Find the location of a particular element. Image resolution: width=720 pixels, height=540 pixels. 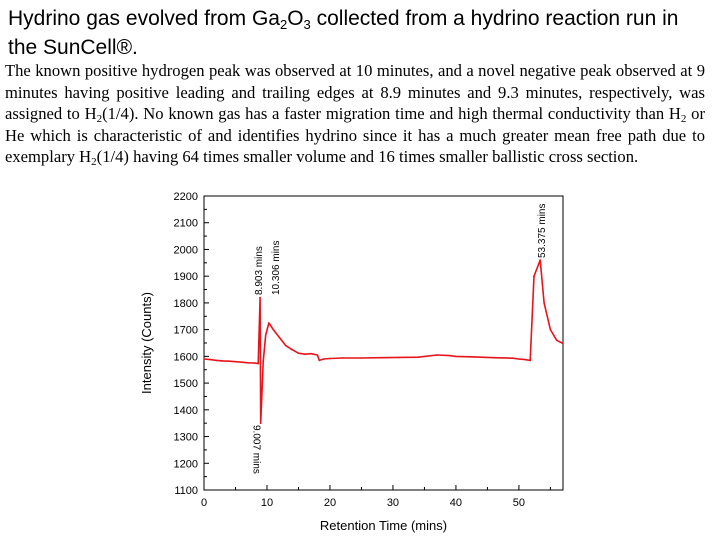

peak-label: 53.375 mins is located at coordinates (542, 231).